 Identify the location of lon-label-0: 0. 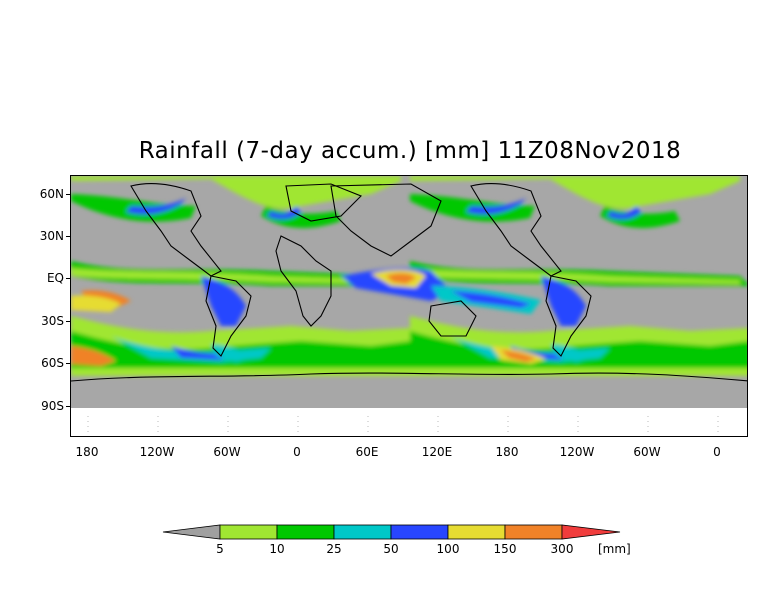
(297, 452).